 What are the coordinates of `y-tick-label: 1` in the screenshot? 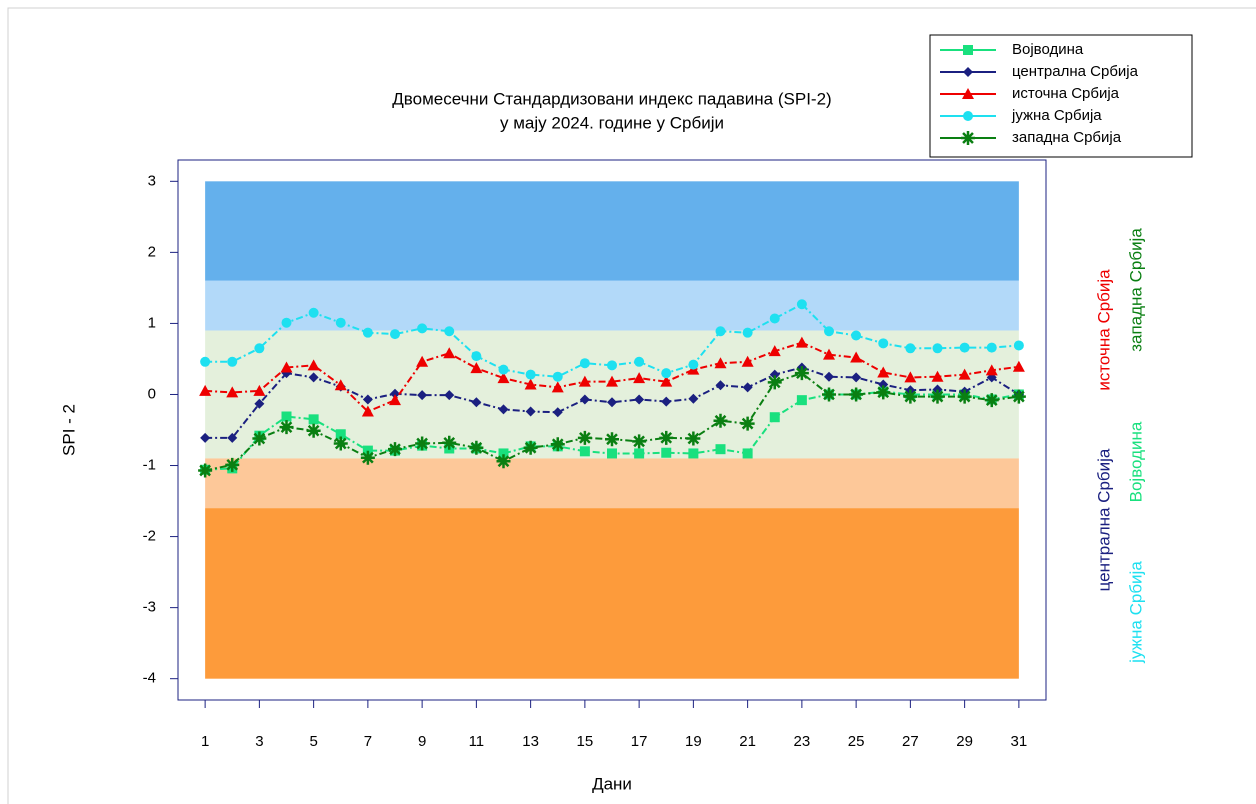 It's located at (152, 322).